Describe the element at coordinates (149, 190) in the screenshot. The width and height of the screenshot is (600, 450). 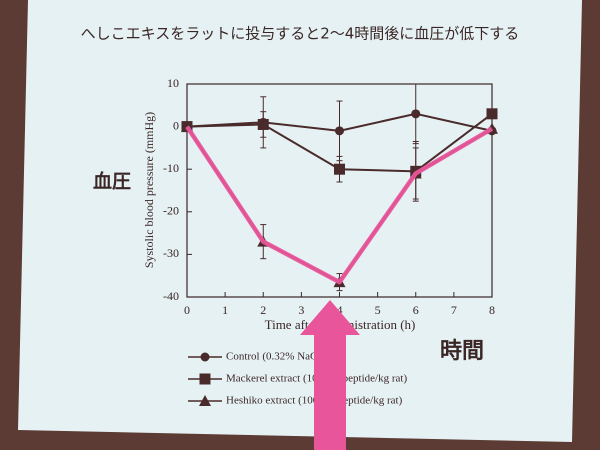
I see `y-axis-label: Systolic blood pressure (mmHg)` at that location.